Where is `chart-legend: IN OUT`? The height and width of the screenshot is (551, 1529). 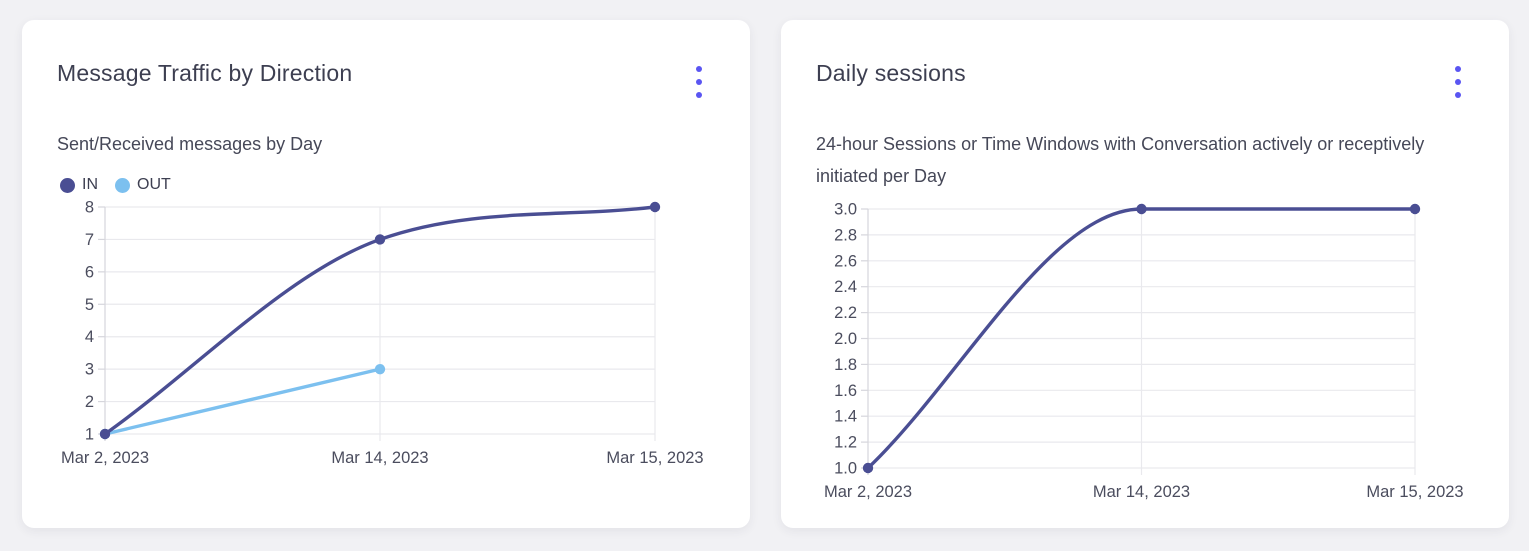
chart-legend: IN OUT is located at coordinates (387, 185).